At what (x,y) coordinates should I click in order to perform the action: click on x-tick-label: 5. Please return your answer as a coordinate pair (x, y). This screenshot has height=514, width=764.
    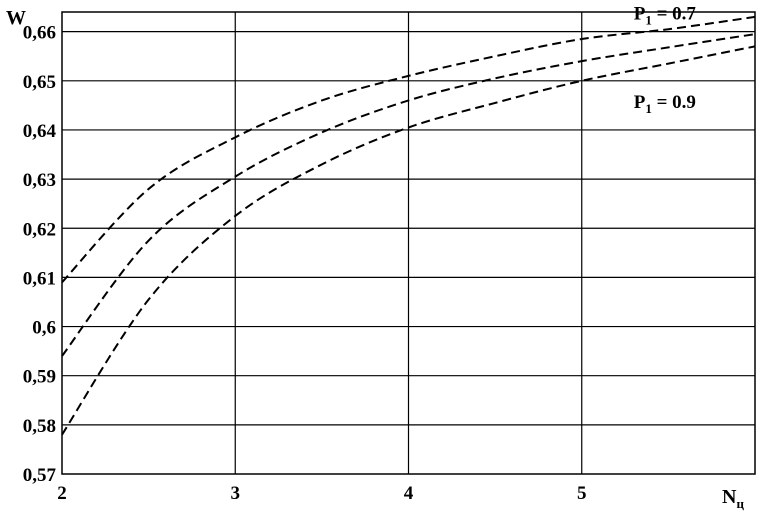
    Looking at the image, I should click on (582, 493).